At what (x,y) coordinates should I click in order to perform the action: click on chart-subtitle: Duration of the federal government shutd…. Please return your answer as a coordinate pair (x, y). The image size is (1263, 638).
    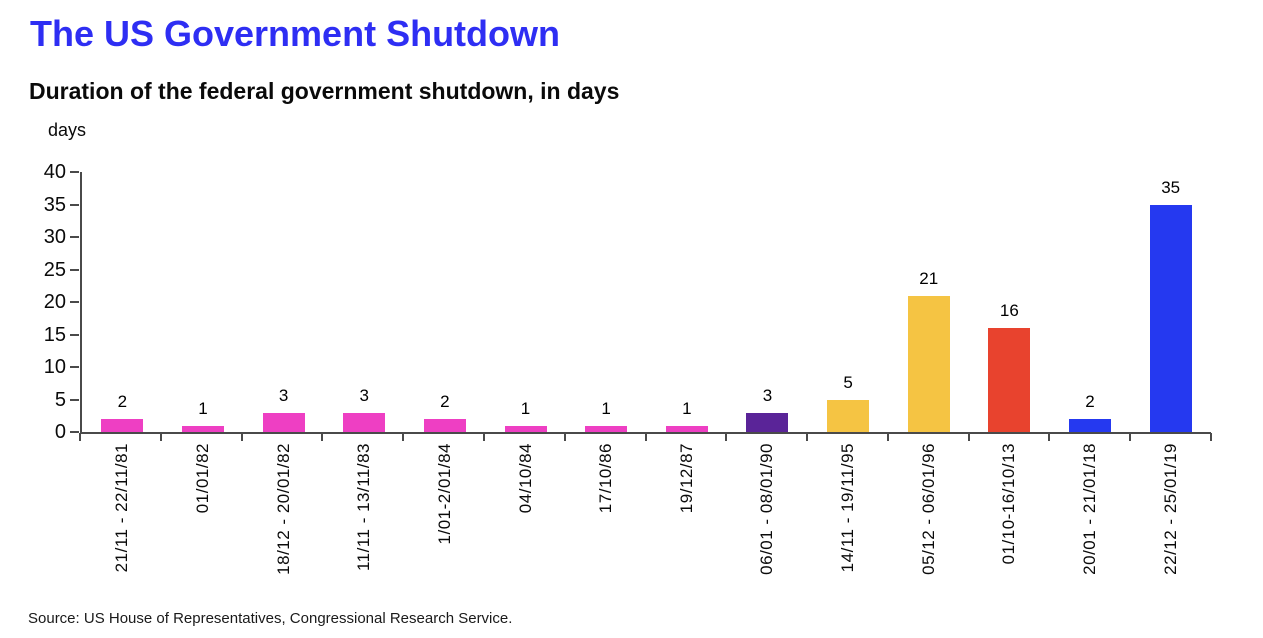
    Looking at the image, I should click on (324, 91).